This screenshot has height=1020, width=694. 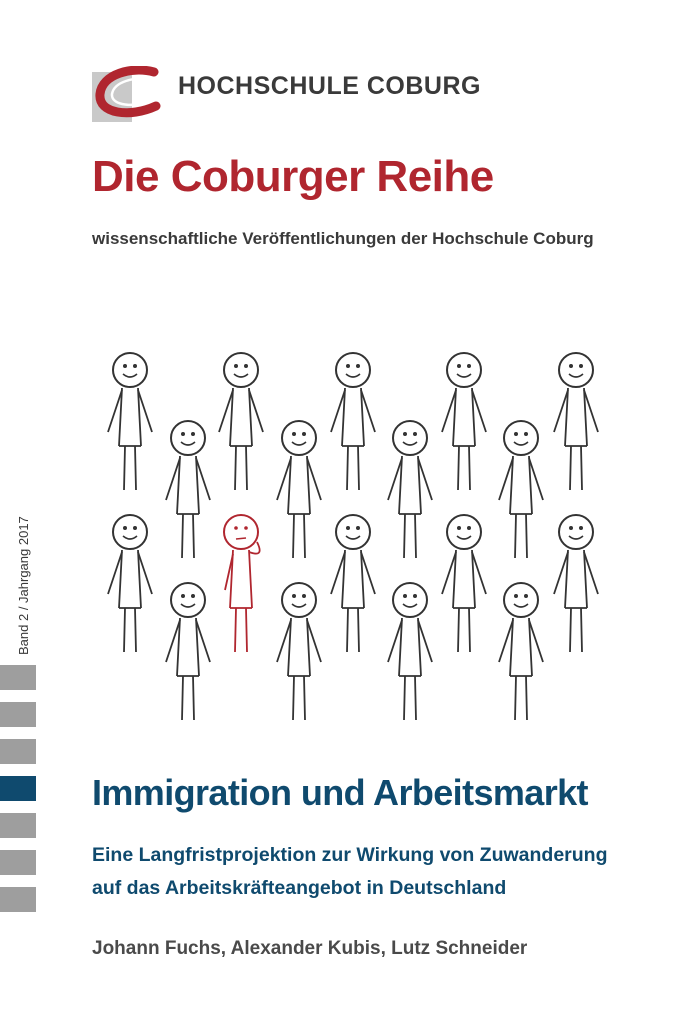 I want to click on volume-label: Band 2 / Jahrgang 2017, so click(x=23, y=585).